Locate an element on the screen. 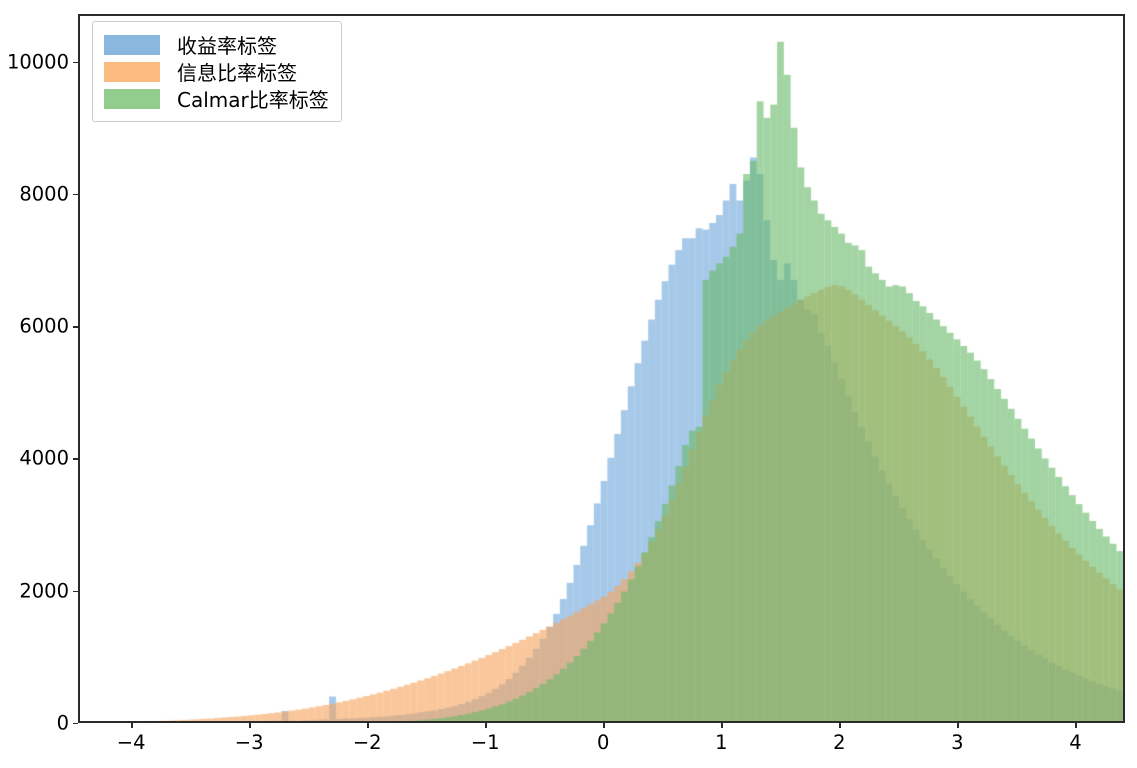 This screenshot has width=1137, height=768. legend-entry-0: 收益率标签 is located at coordinates (216, 44).